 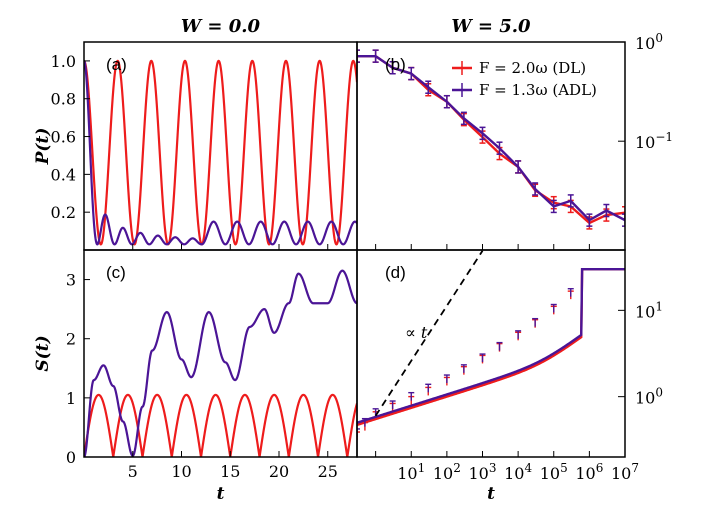 What do you see at coordinates (554, 472) in the screenshot?
I see `xtick-label: 10⁵` at bounding box center [554, 472].